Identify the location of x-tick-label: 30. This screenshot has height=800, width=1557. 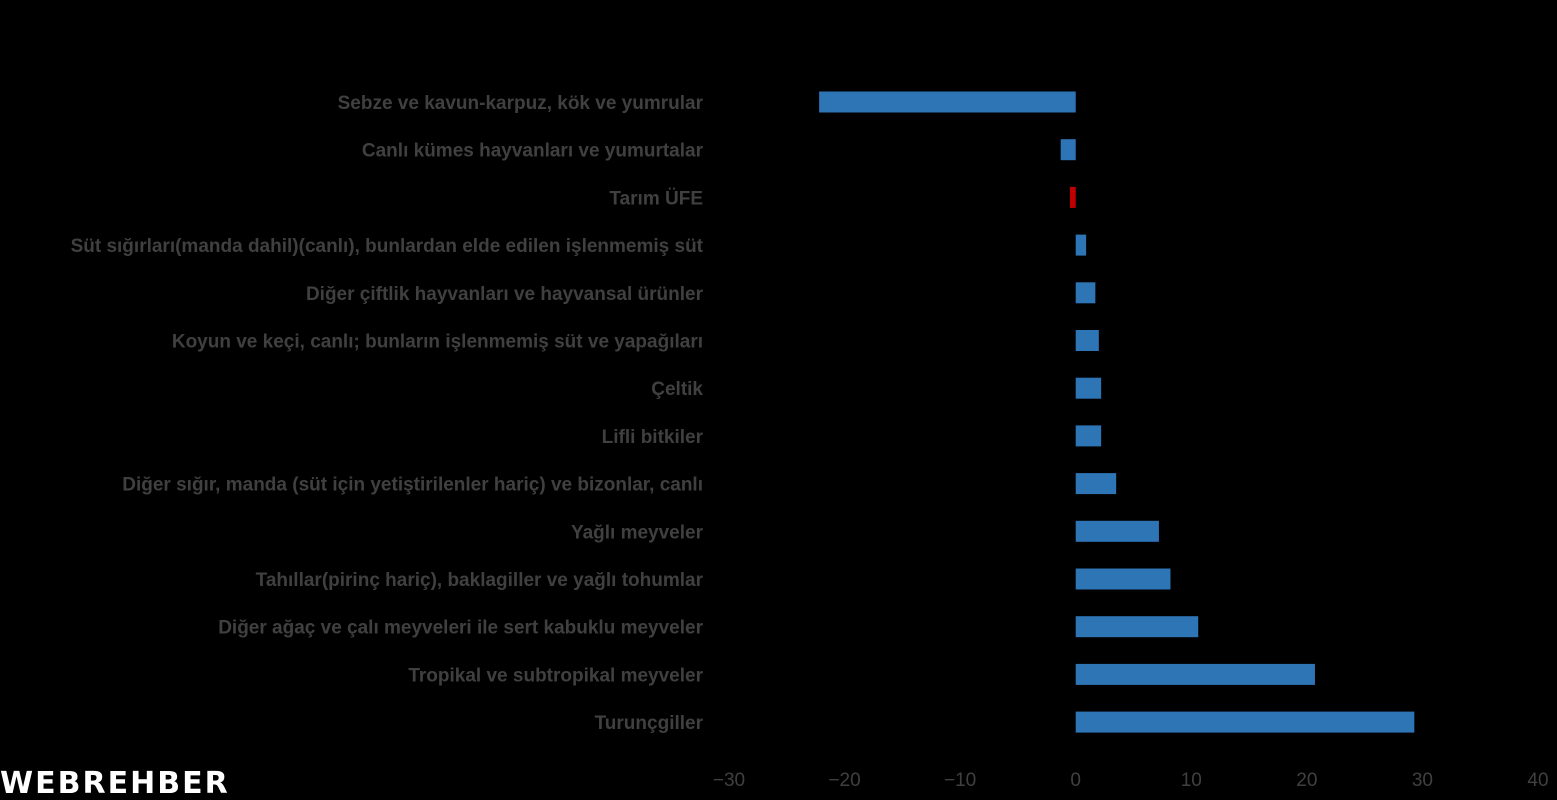
(1422, 780).